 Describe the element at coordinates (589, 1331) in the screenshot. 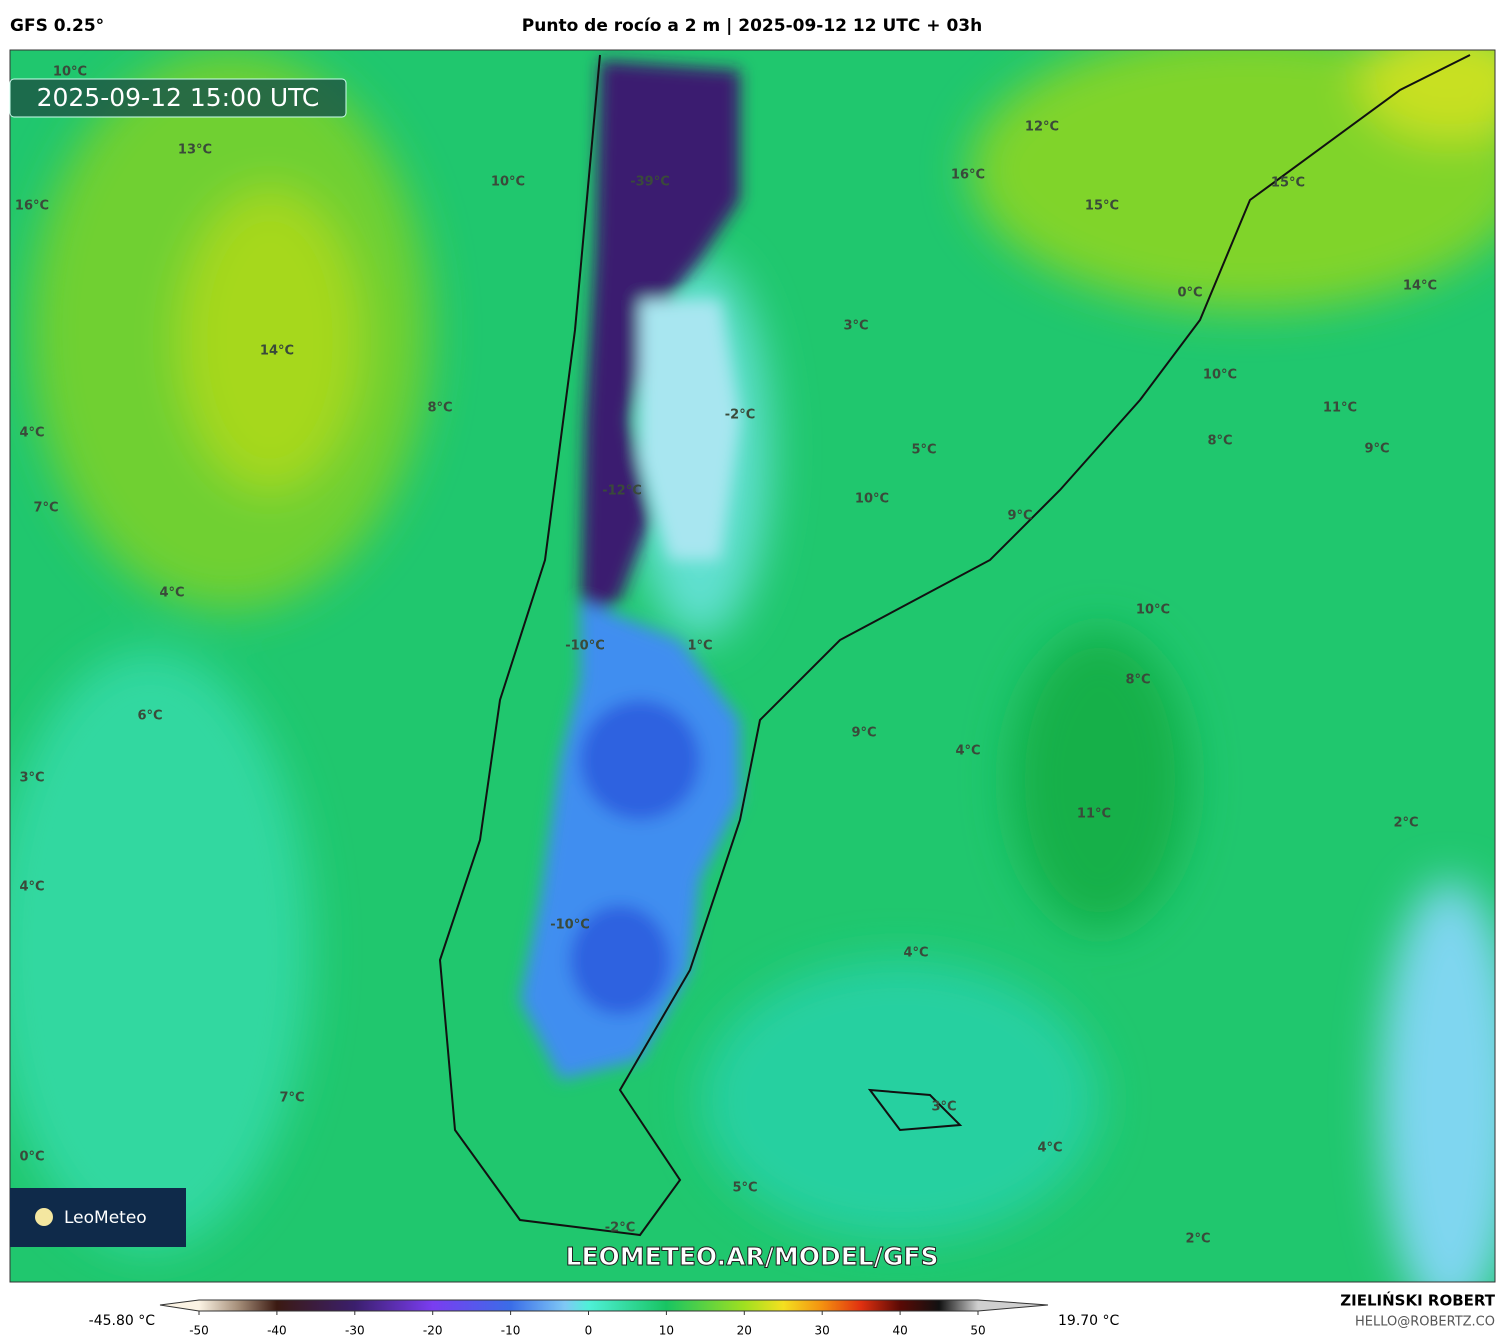

I see `colorbar-tick-label: 0` at that location.